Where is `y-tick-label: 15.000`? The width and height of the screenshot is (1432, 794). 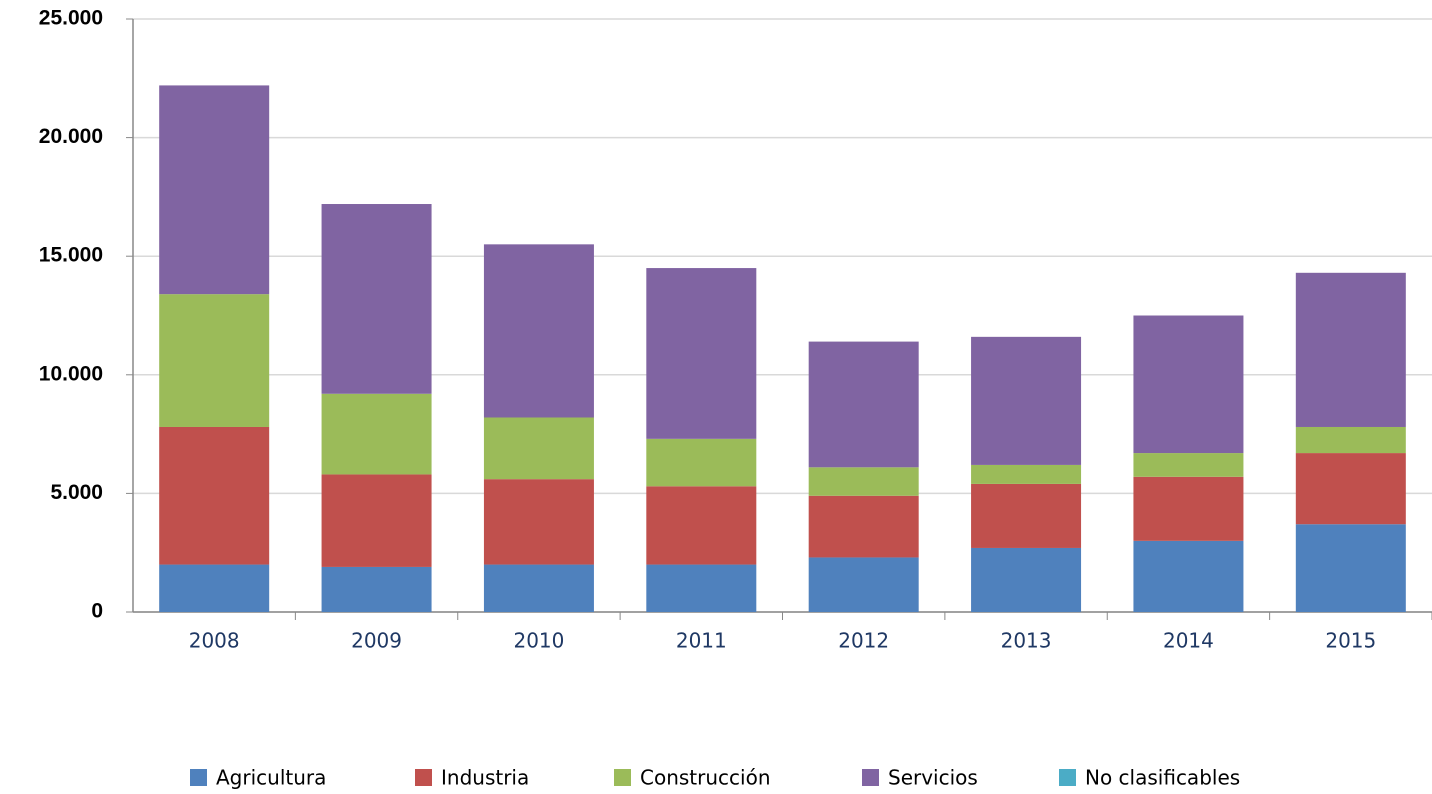
y-tick-label: 15.000 is located at coordinates (71, 255).